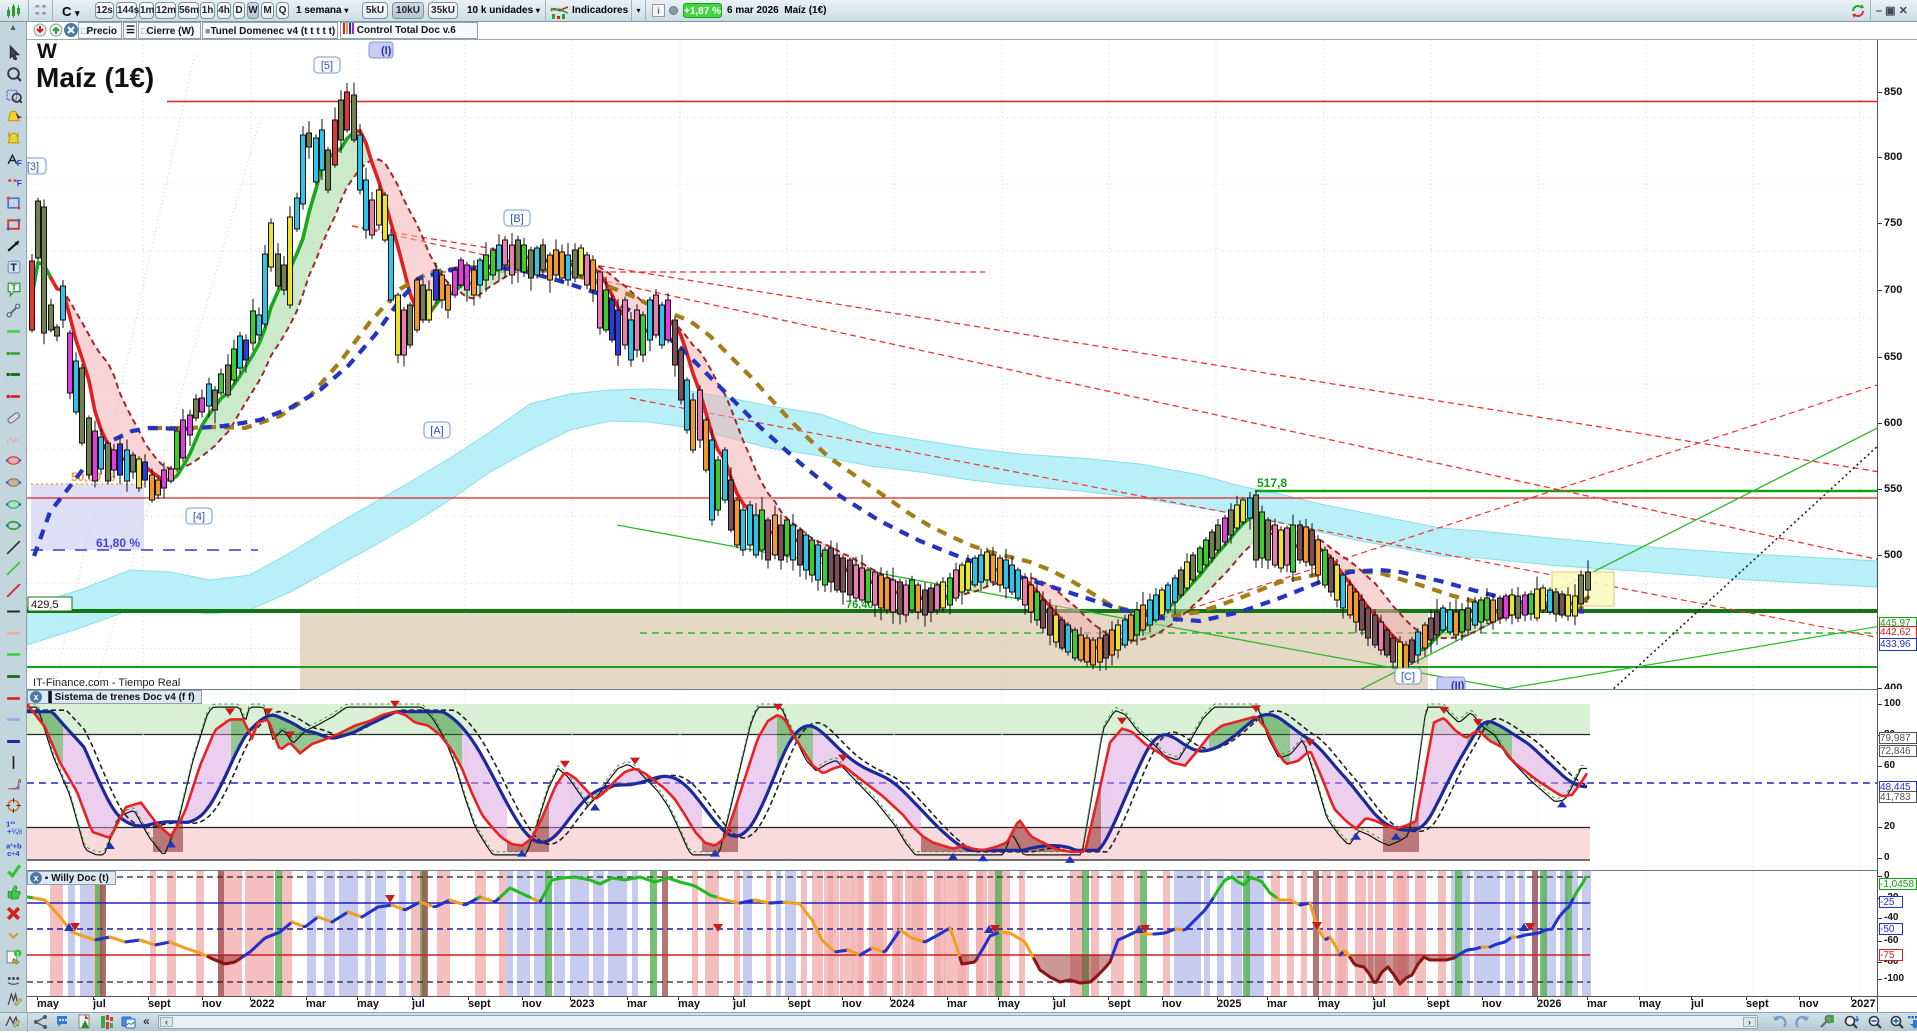 The height and width of the screenshot is (1033, 1917). I want to click on svg-text: a, so click(20, 780).